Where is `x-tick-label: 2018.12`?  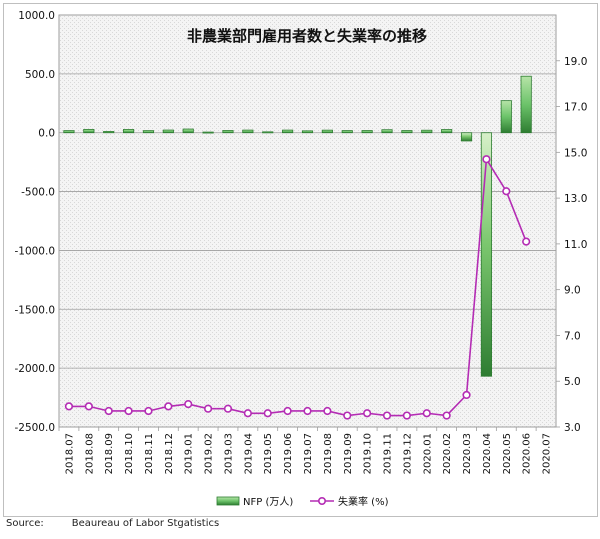 x-tick-label: 2018.12 is located at coordinates (169, 453).